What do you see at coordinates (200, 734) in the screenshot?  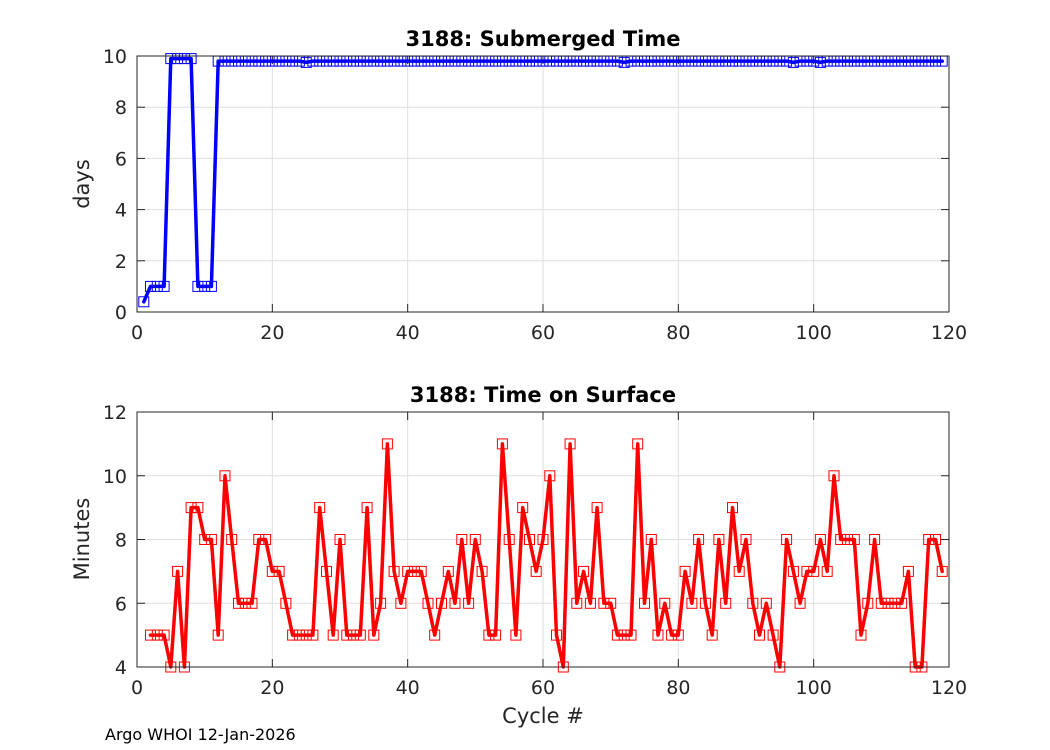 I see `footer-credit: Argo WHOI 12-Jan-2026` at bounding box center [200, 734].